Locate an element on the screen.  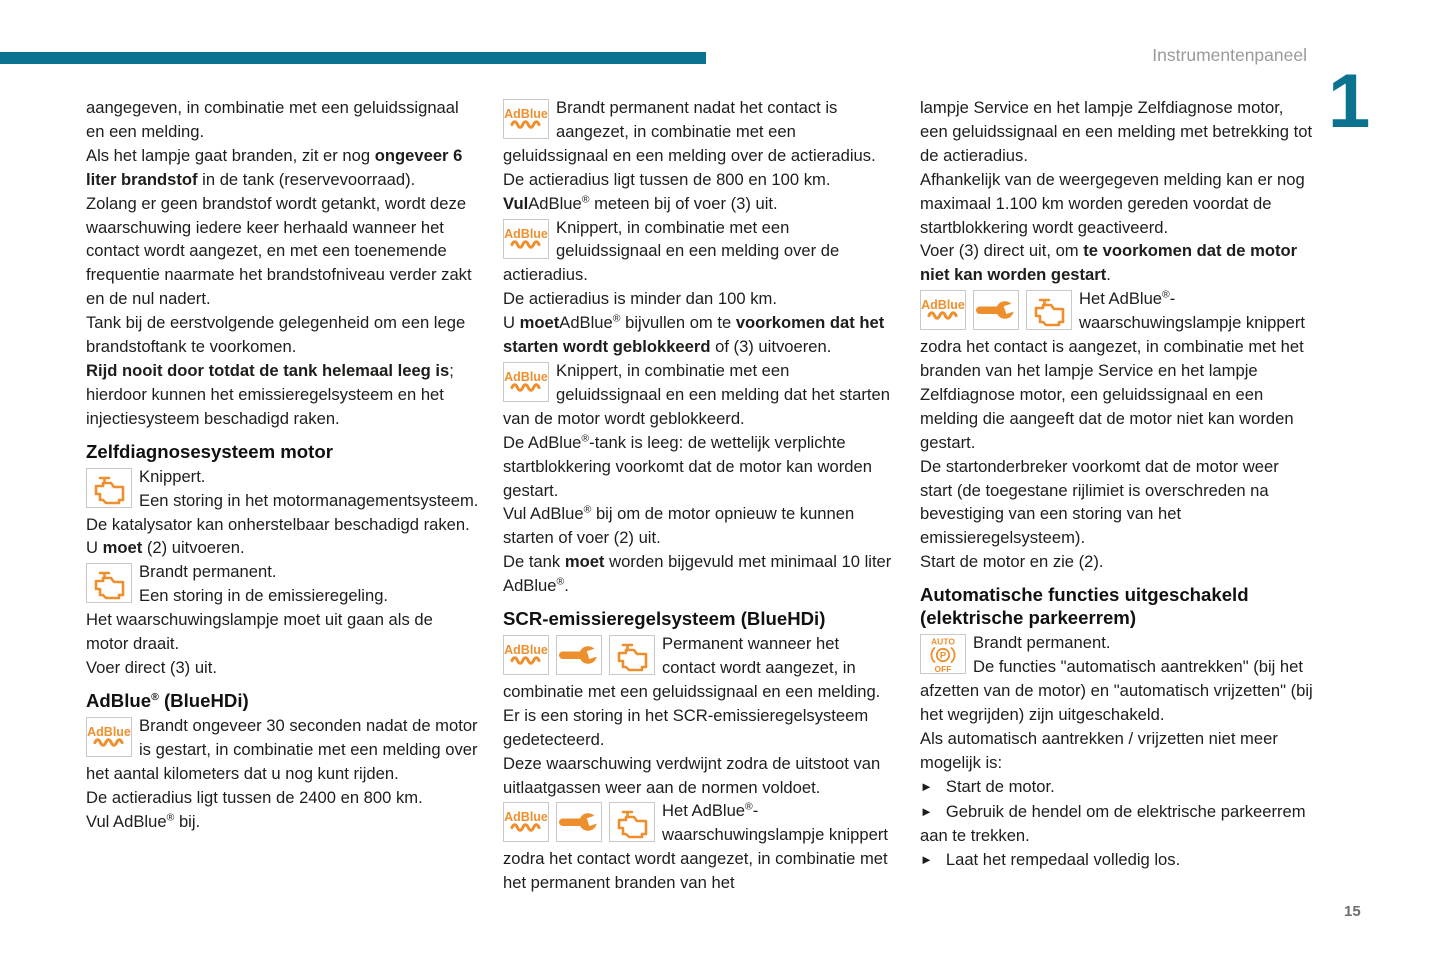
svg-text: OFF is located at coordinates (943, 668).